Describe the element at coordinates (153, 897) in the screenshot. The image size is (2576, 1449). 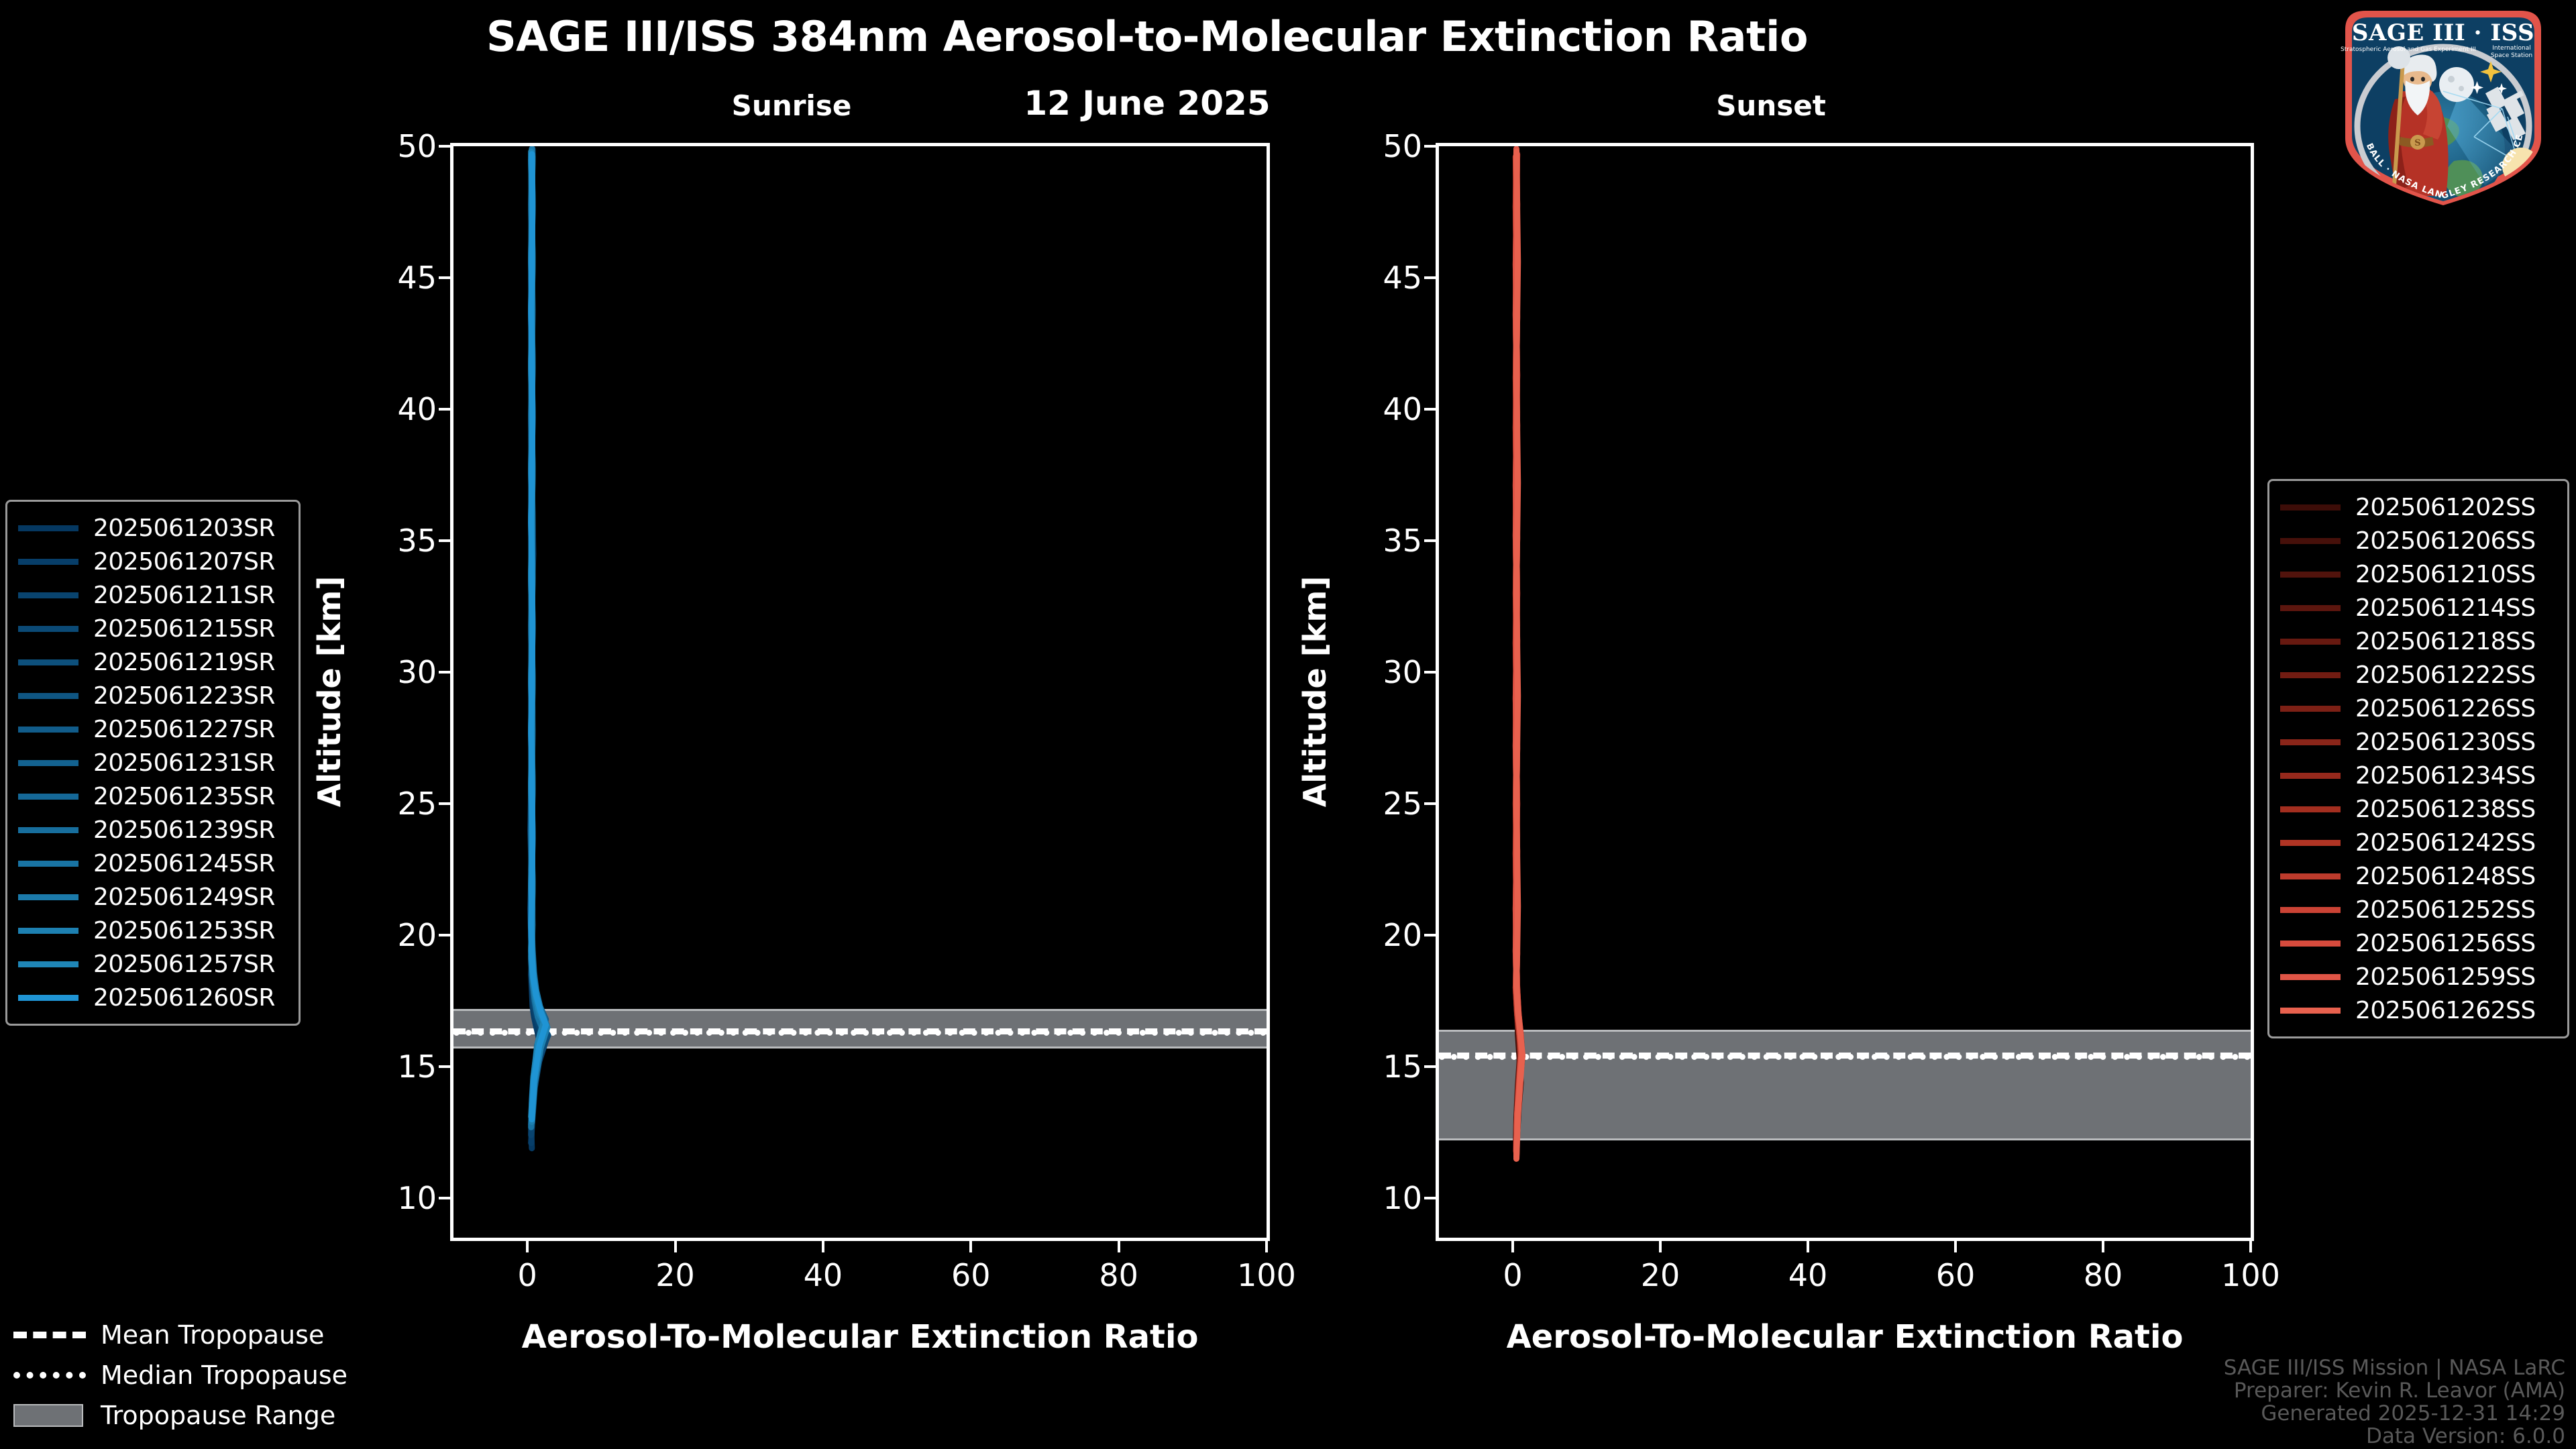
I see `legend-item: 2025061249SR` at that location.